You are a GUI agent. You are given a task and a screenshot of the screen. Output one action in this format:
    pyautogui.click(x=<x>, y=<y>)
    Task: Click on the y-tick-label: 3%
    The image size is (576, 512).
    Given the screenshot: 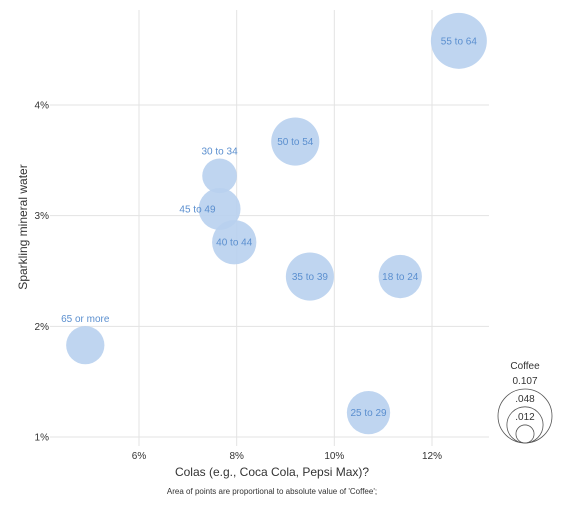 What is the action you would take?
    pyautogui.click(x=42, y=216)
    